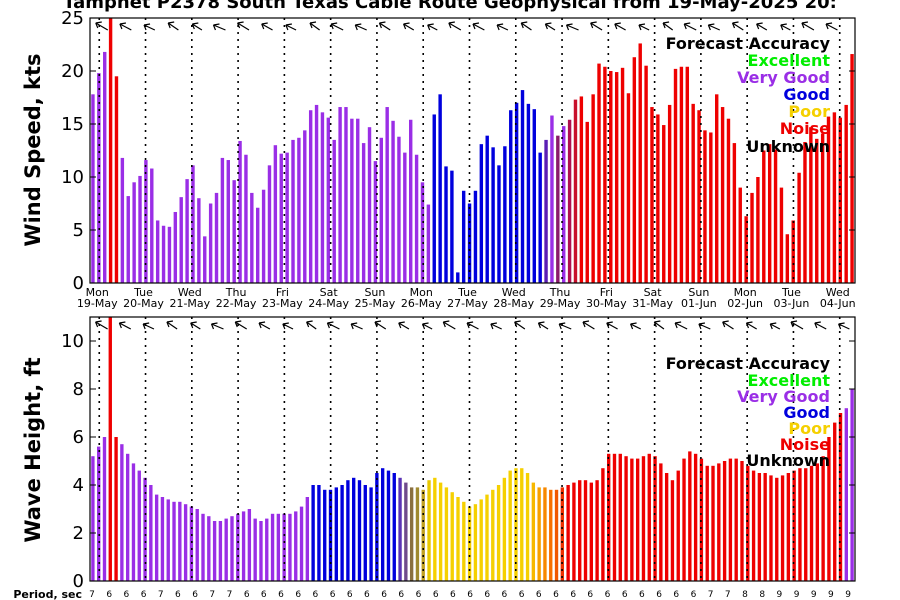 Image resolution: width=900 pixels, height=600 pixels. What do you see at coordinates (606, 292) in the screenshot?
I see `day-label: Fri` at bounding box center [606, 292].